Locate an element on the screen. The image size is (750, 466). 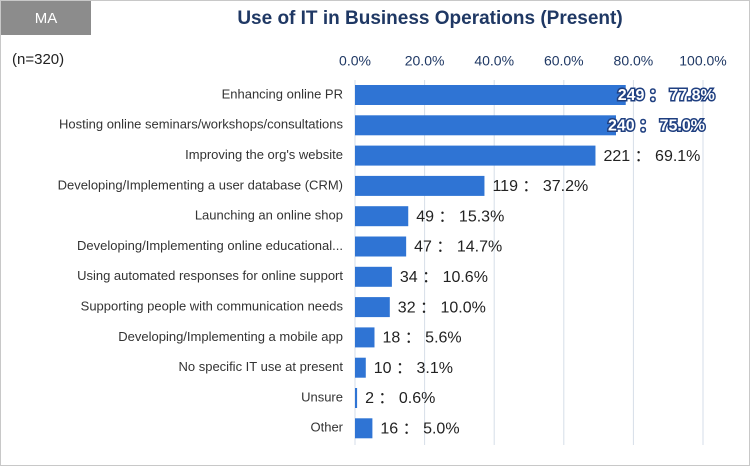
category-label: Launching an online shop is located at coordinates (269, 215).